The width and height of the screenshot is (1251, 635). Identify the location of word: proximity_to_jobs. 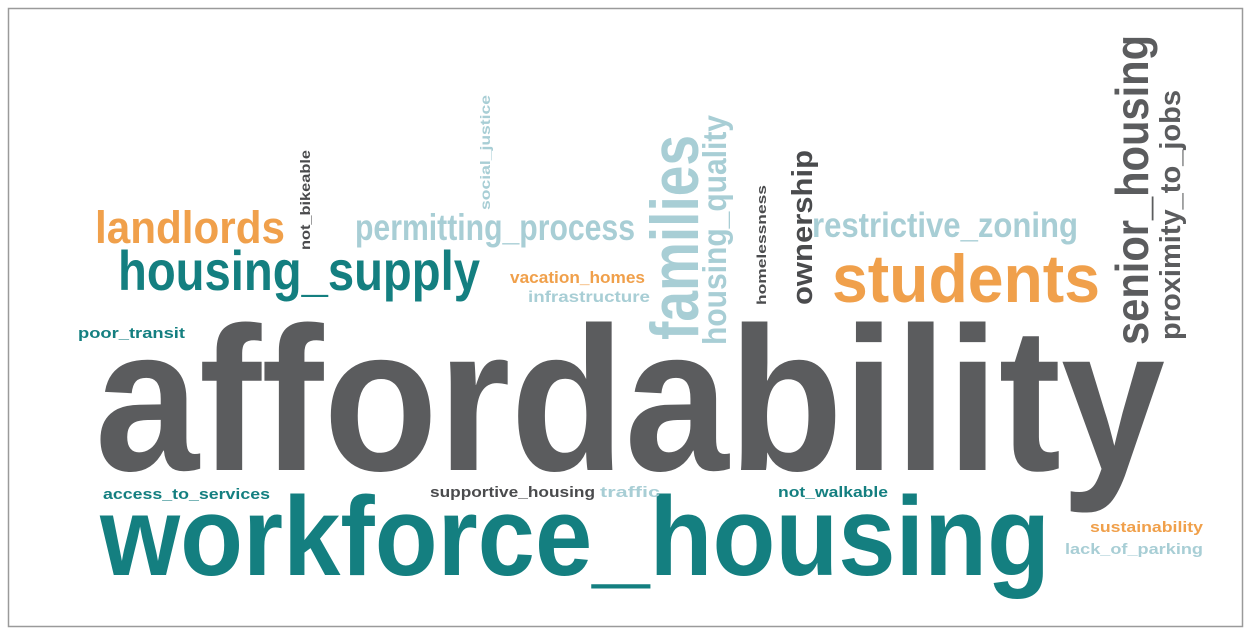
(1171, 215).